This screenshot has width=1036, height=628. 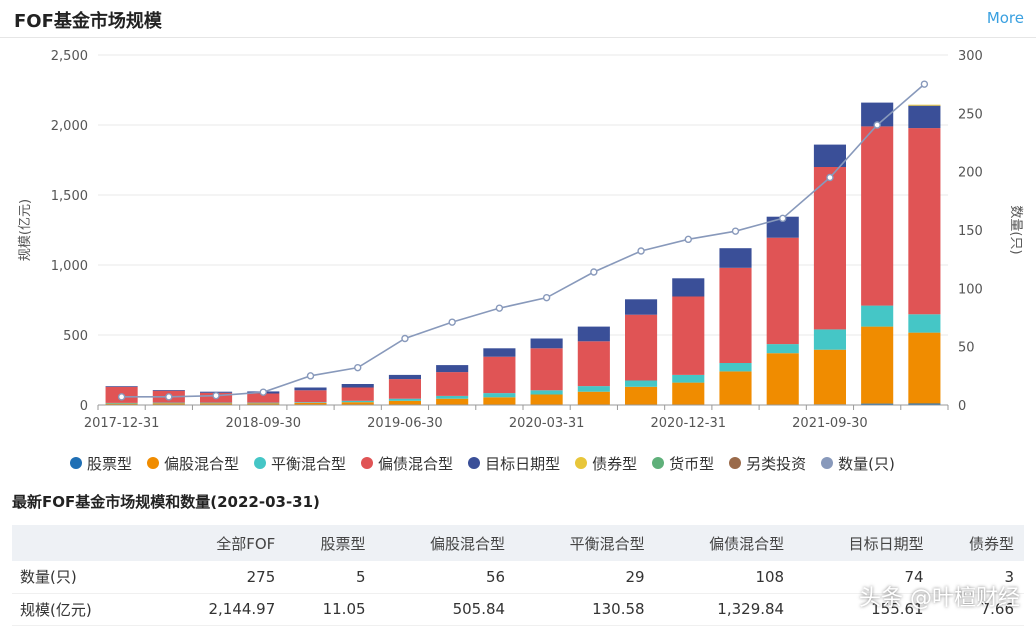 What do you see at coordinates (86, 577) in the screenshot?
I see `table-cell: 数量(只)` at bounding box center [86, 577].